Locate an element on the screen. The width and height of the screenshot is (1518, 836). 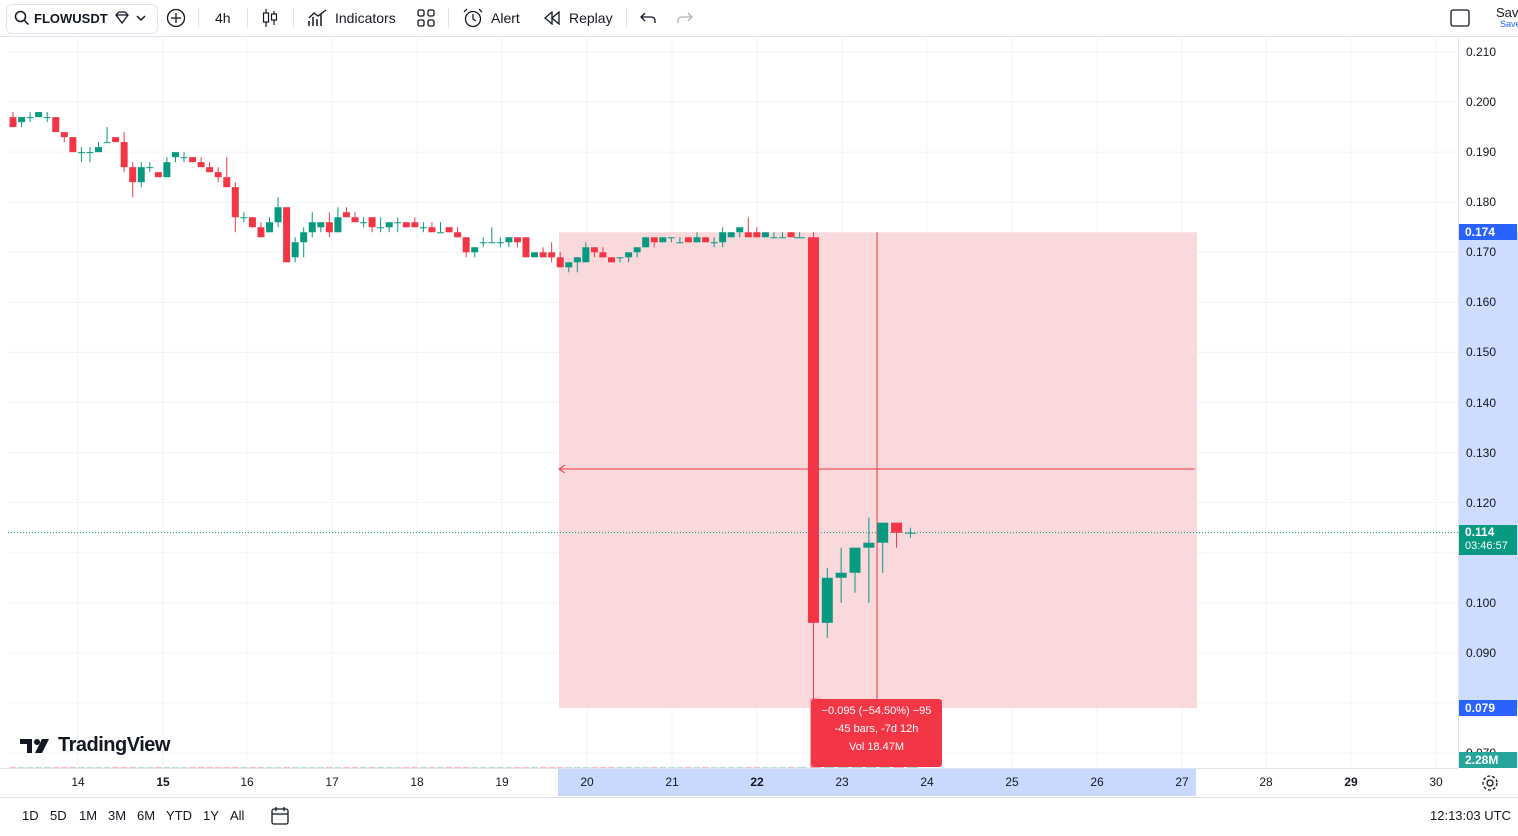
add-symbol-icon is located at coordinates (176, 18).